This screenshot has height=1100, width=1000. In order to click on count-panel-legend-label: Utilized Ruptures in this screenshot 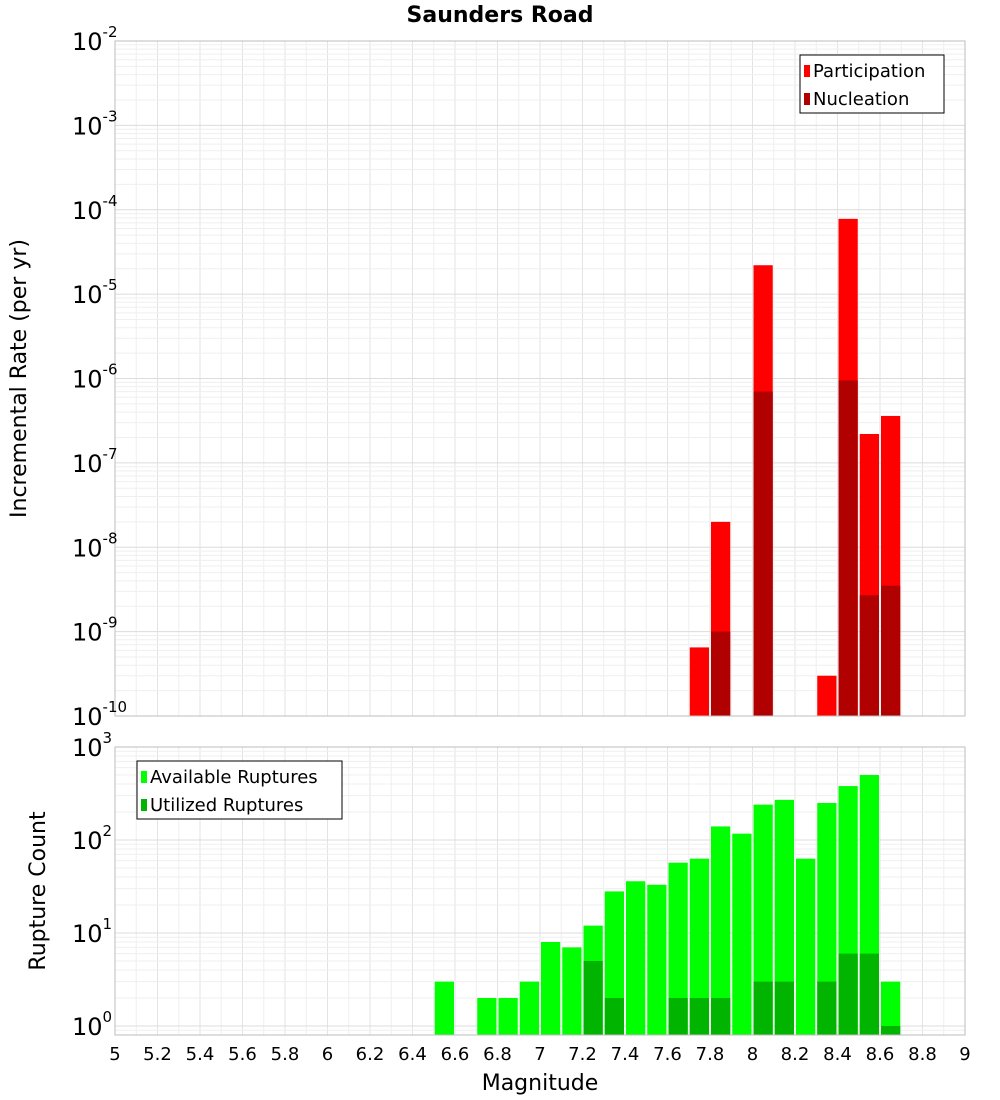, I will do `click(226, 805)`.